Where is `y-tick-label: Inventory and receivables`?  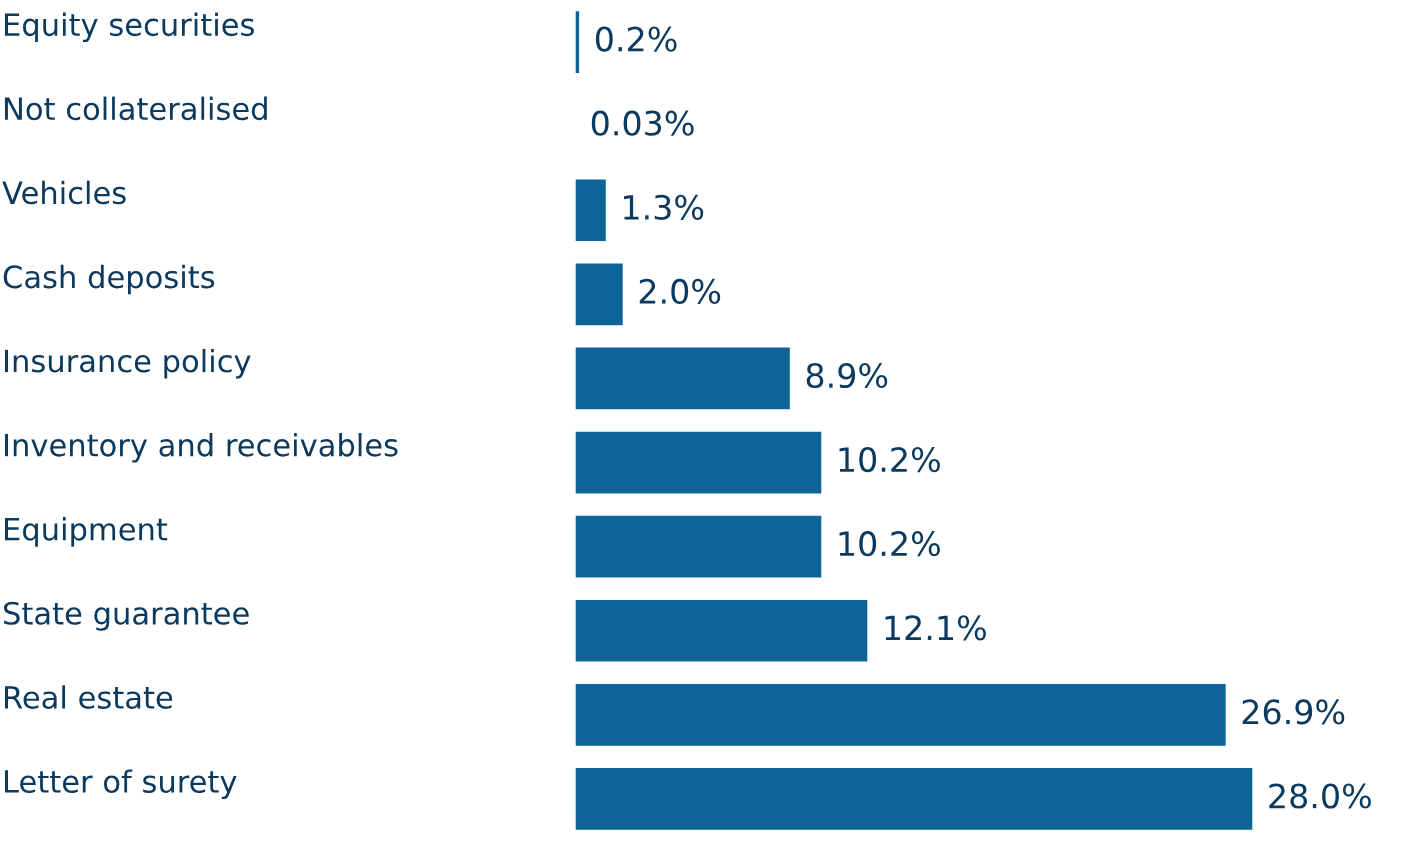 y-tick-label: Inventory and receivables is located at coordinates (201, 447).